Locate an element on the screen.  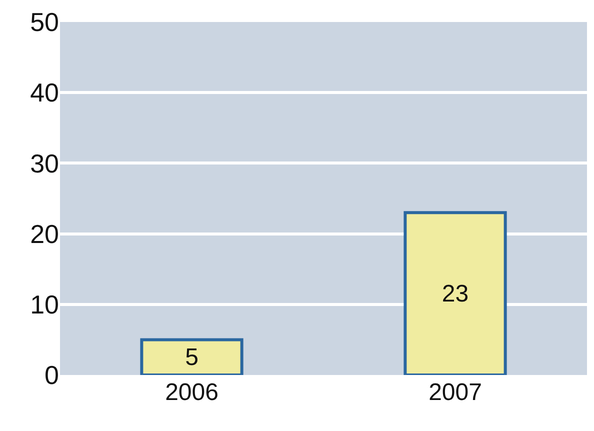
y-tick-label: 50 is located at coordinates (44, 22).